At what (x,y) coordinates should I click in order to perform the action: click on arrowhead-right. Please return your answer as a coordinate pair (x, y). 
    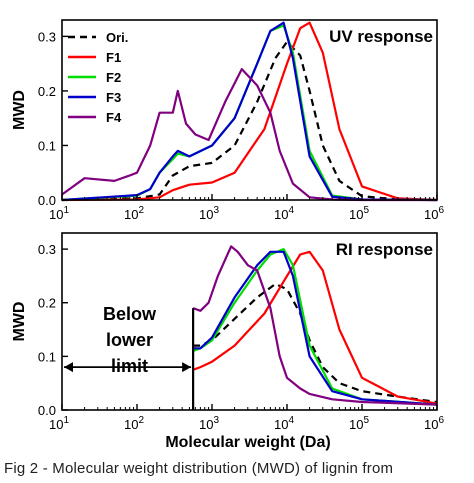
    Looking at the image, I should click on (187, 367).